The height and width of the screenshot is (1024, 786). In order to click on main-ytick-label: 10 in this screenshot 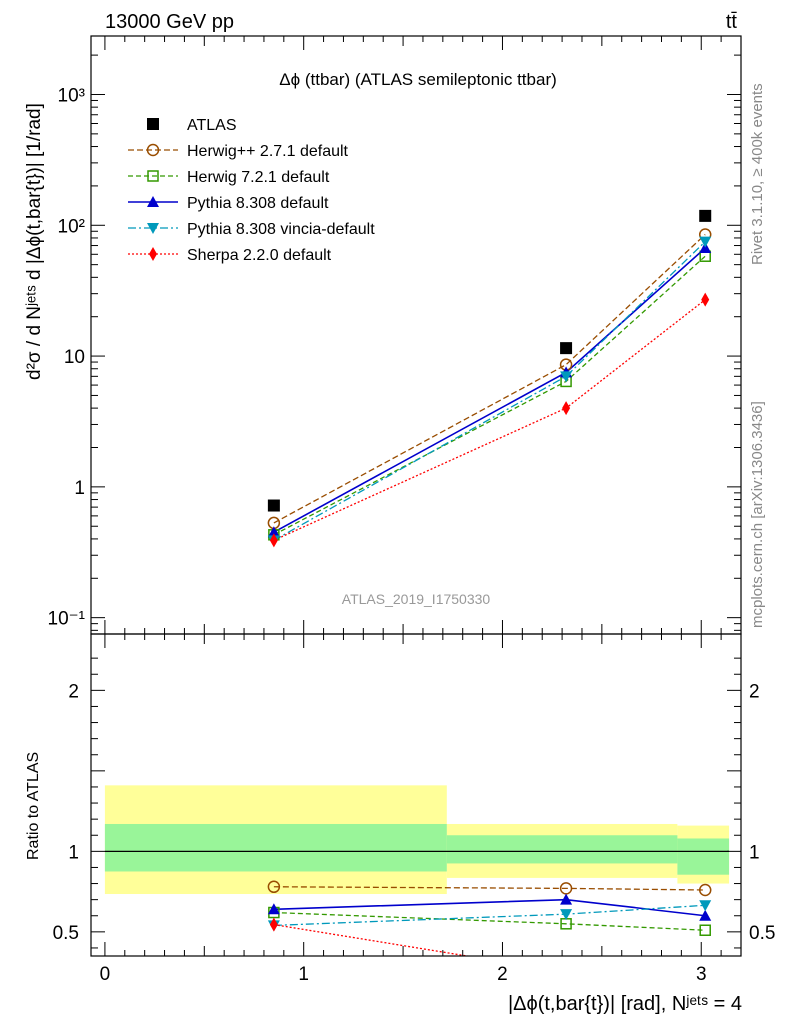, I will do `click(74, 357)`.